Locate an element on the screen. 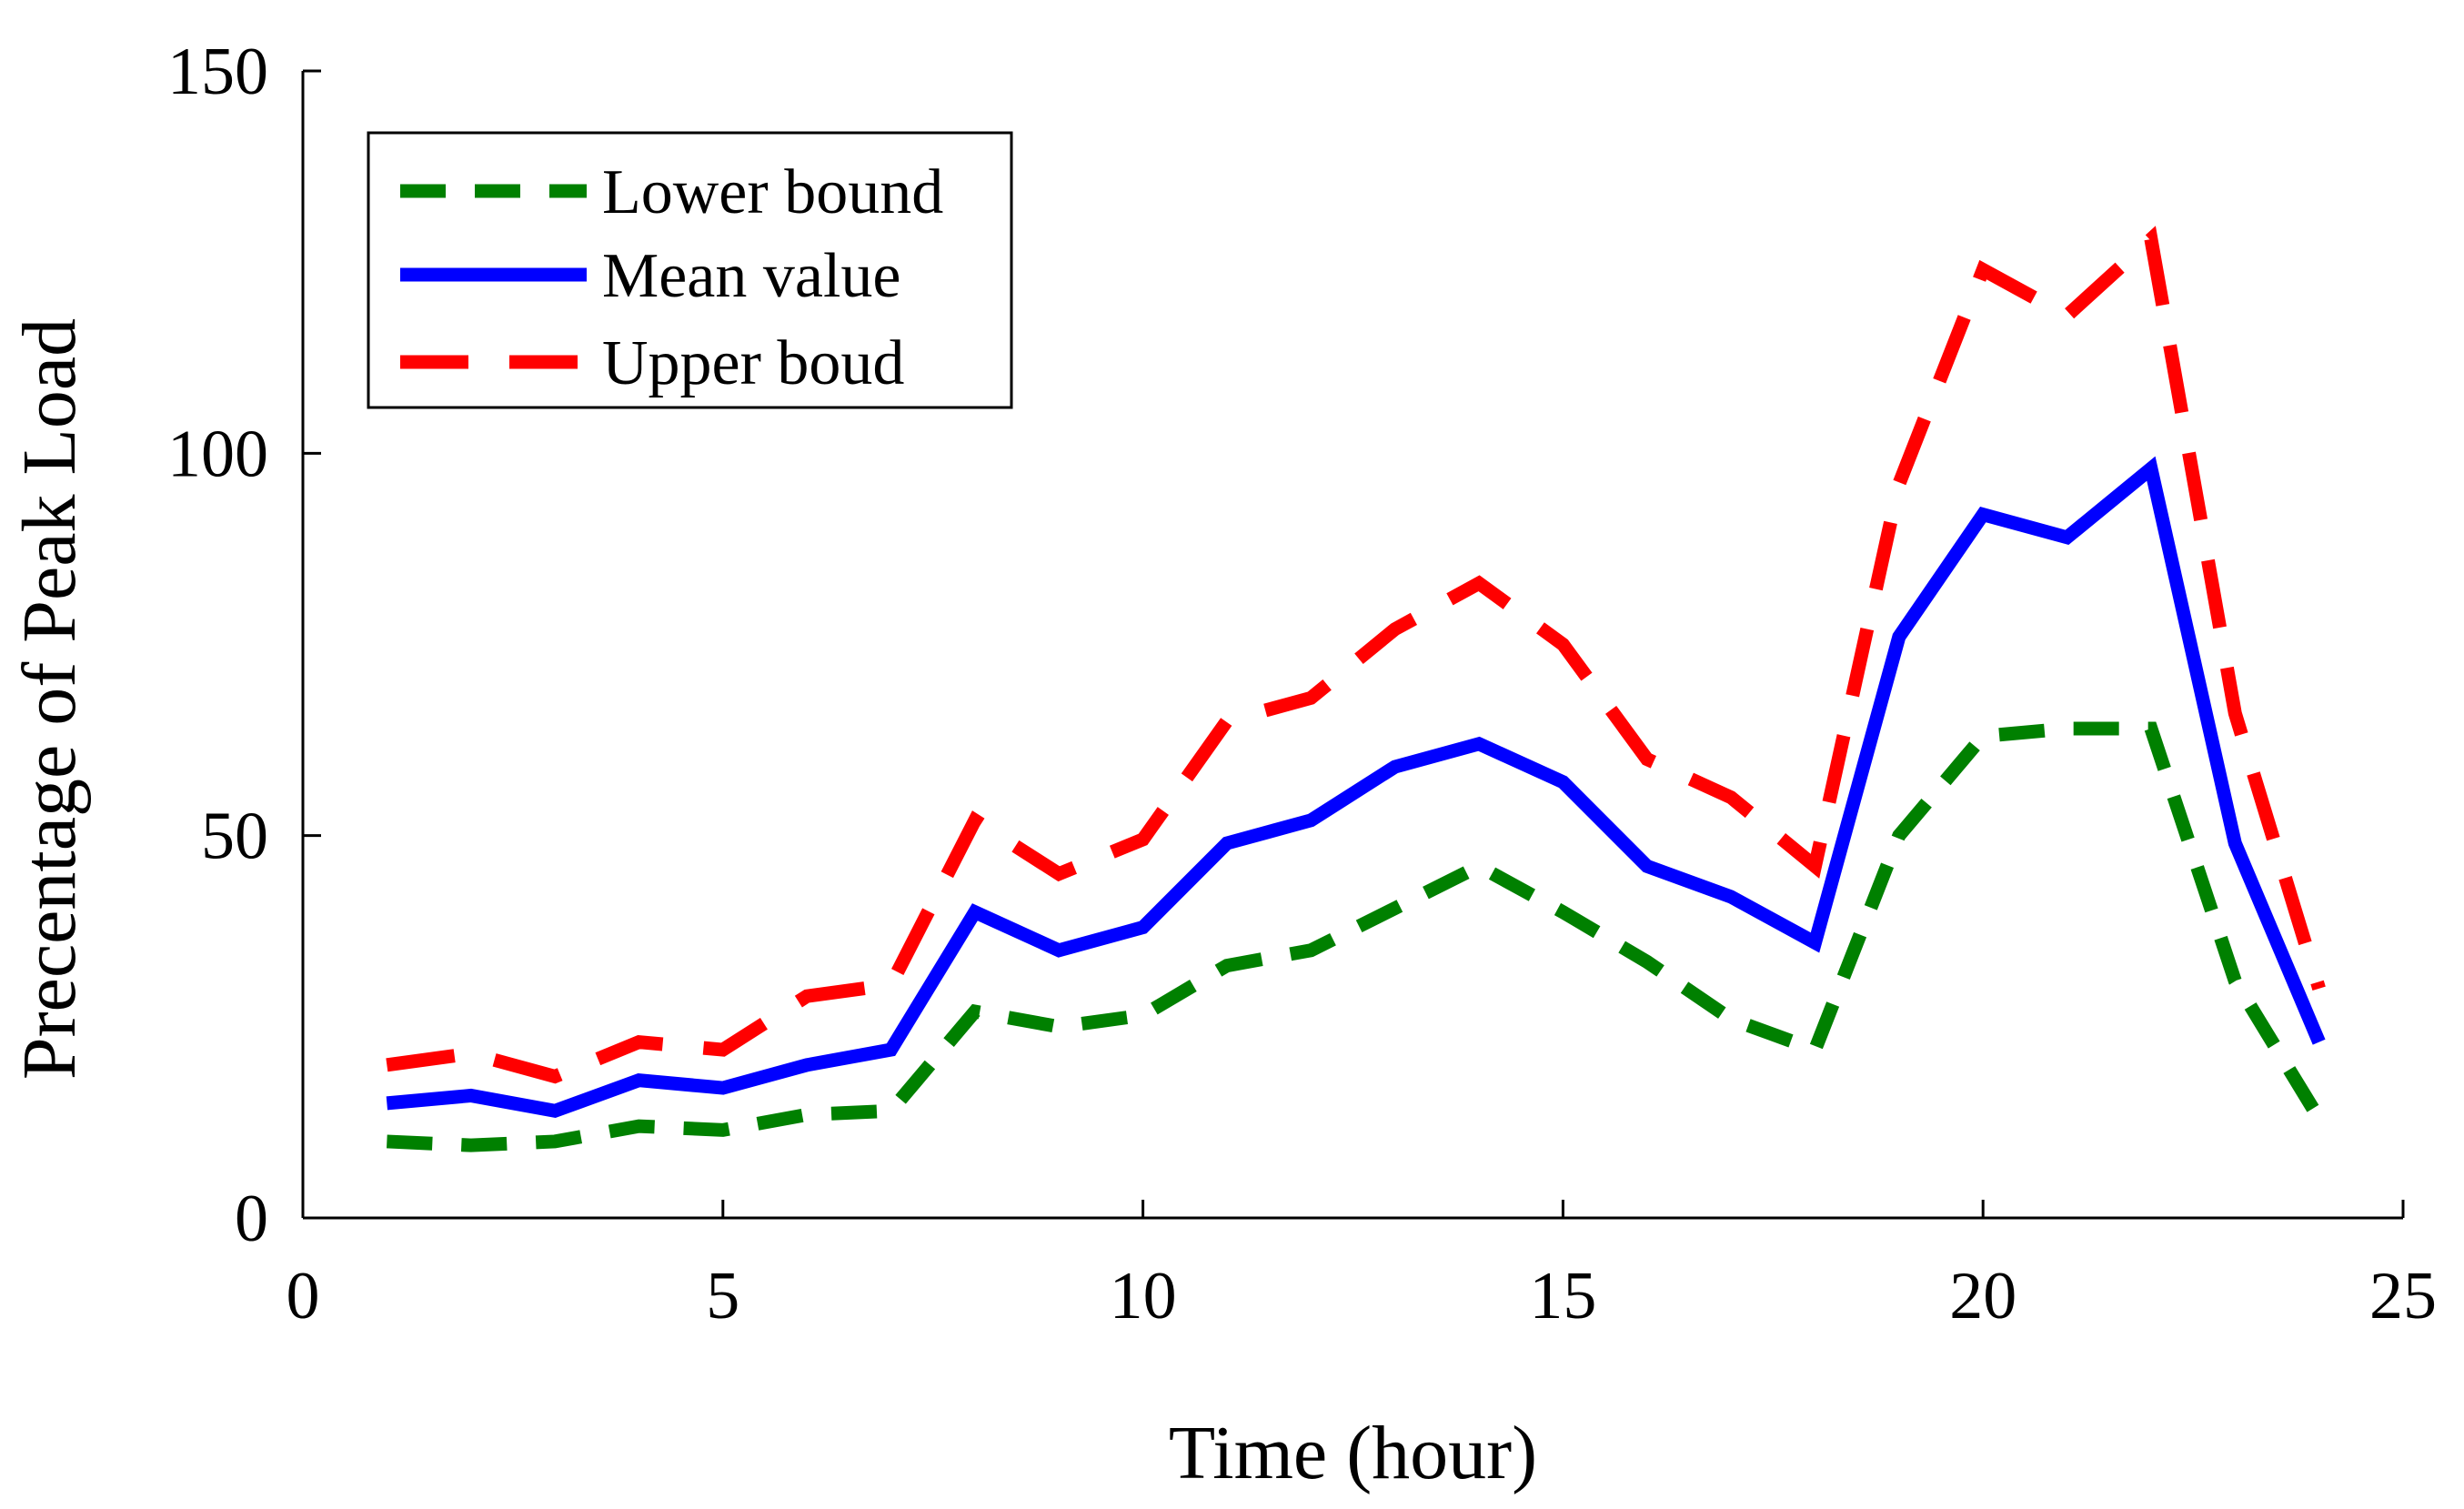 The height and width of the screenshot is (1509, 2464). legend: Lower bound Mean value Upper boud is located at coordinates (690, 270).